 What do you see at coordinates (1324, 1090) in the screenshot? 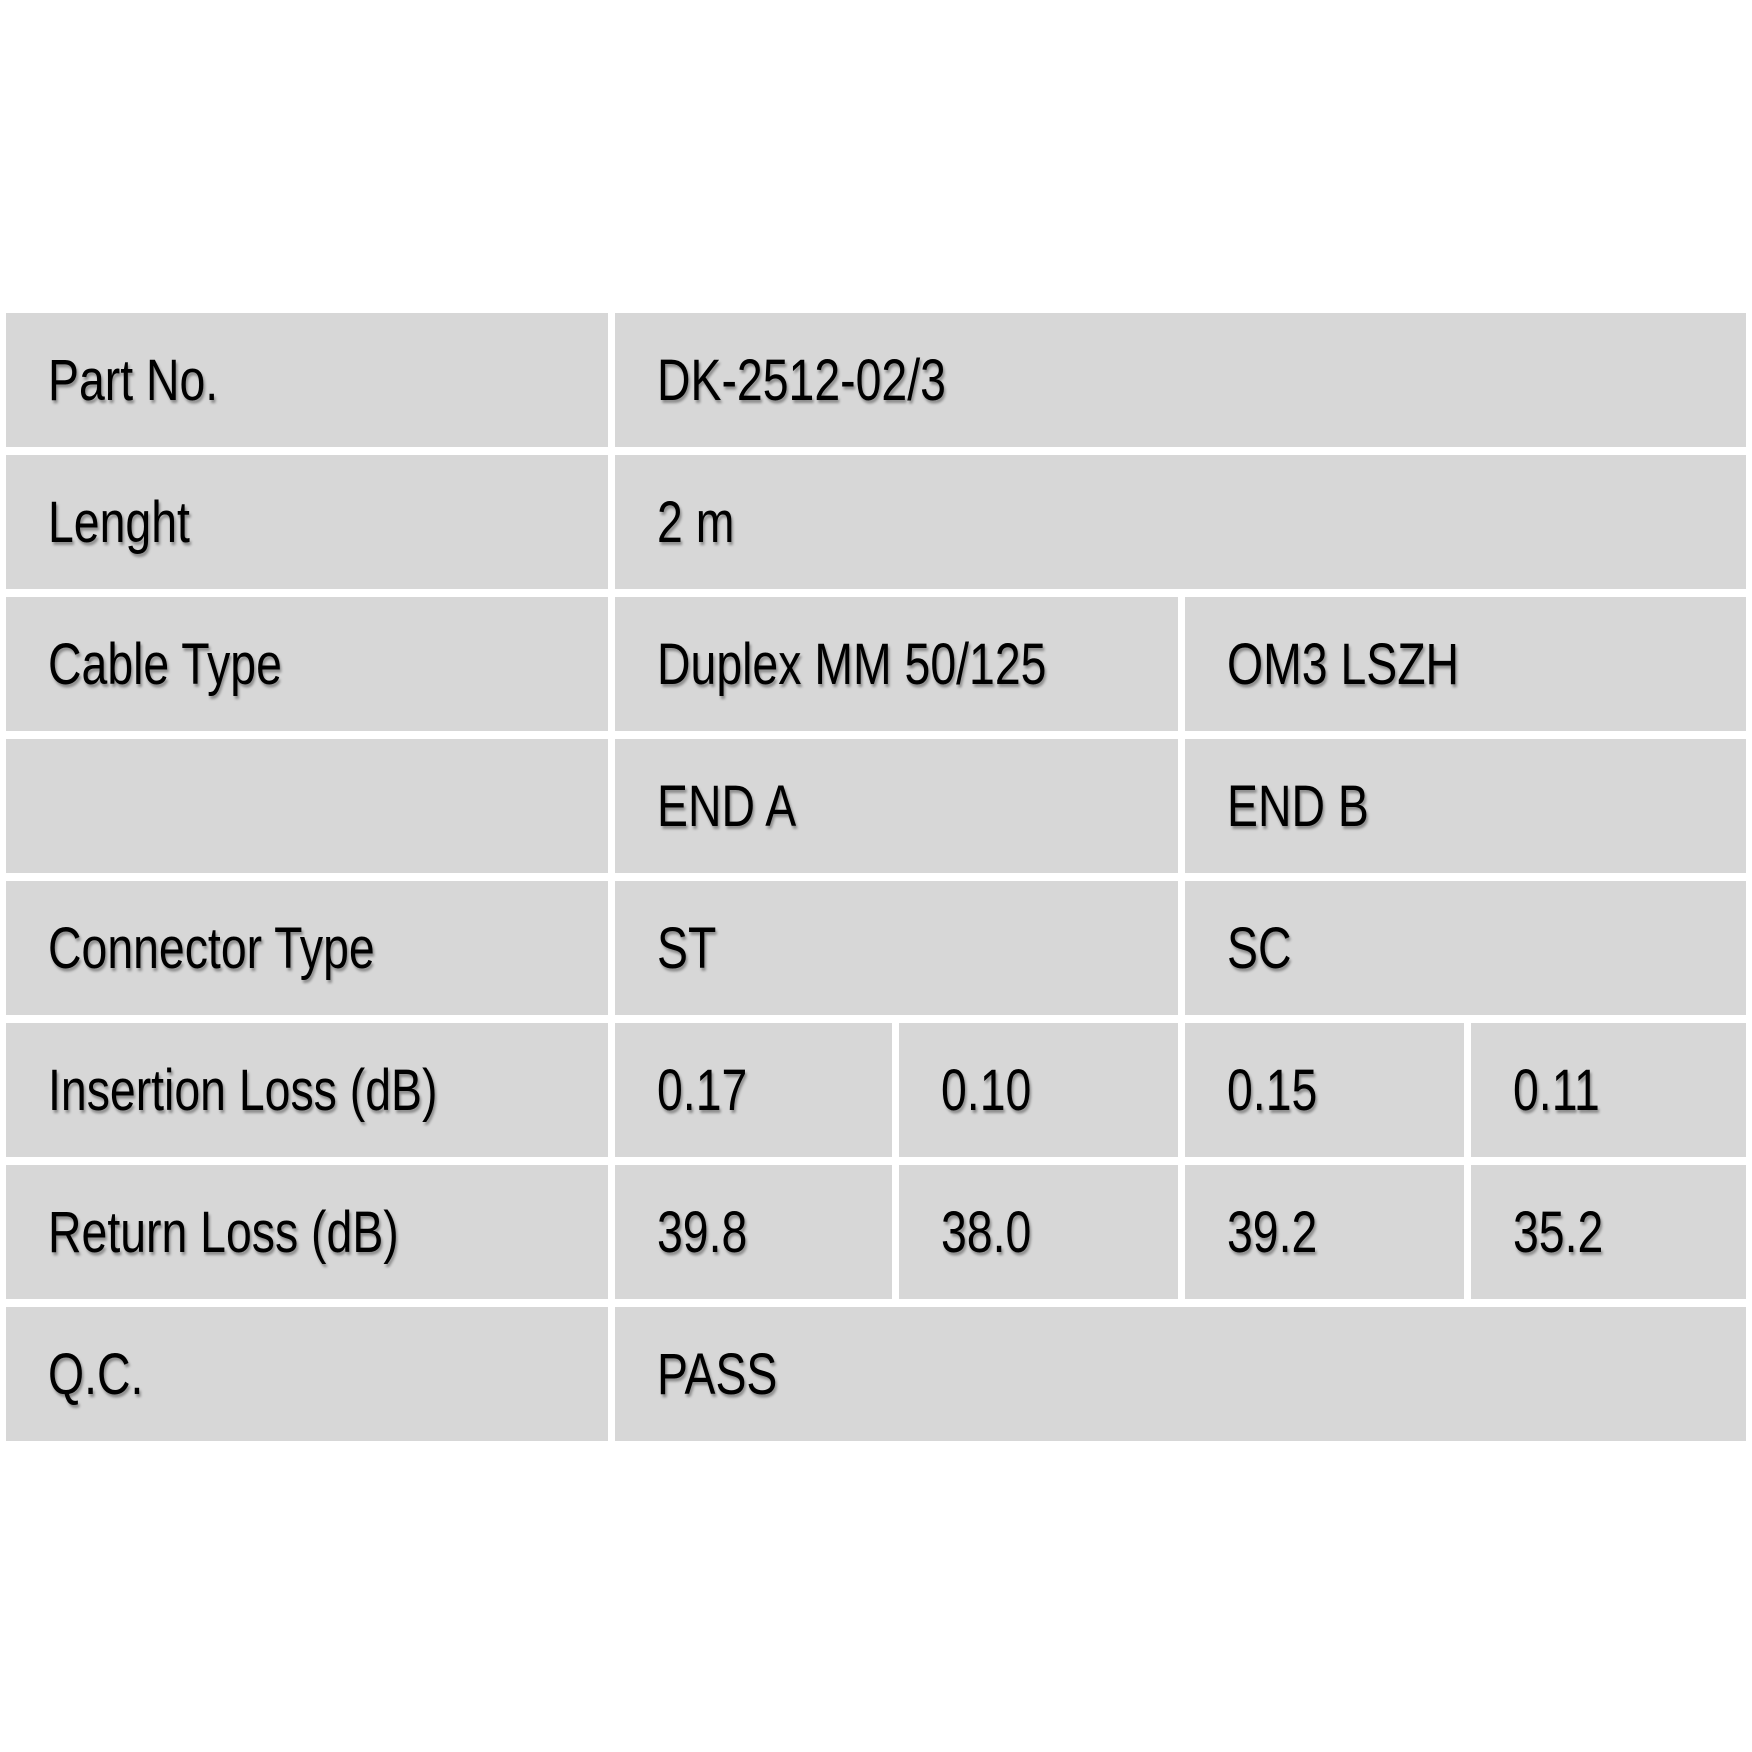
I see `insertion-loss-end-b-1-cell: 0.15` at bounding box center [1324, 1090].